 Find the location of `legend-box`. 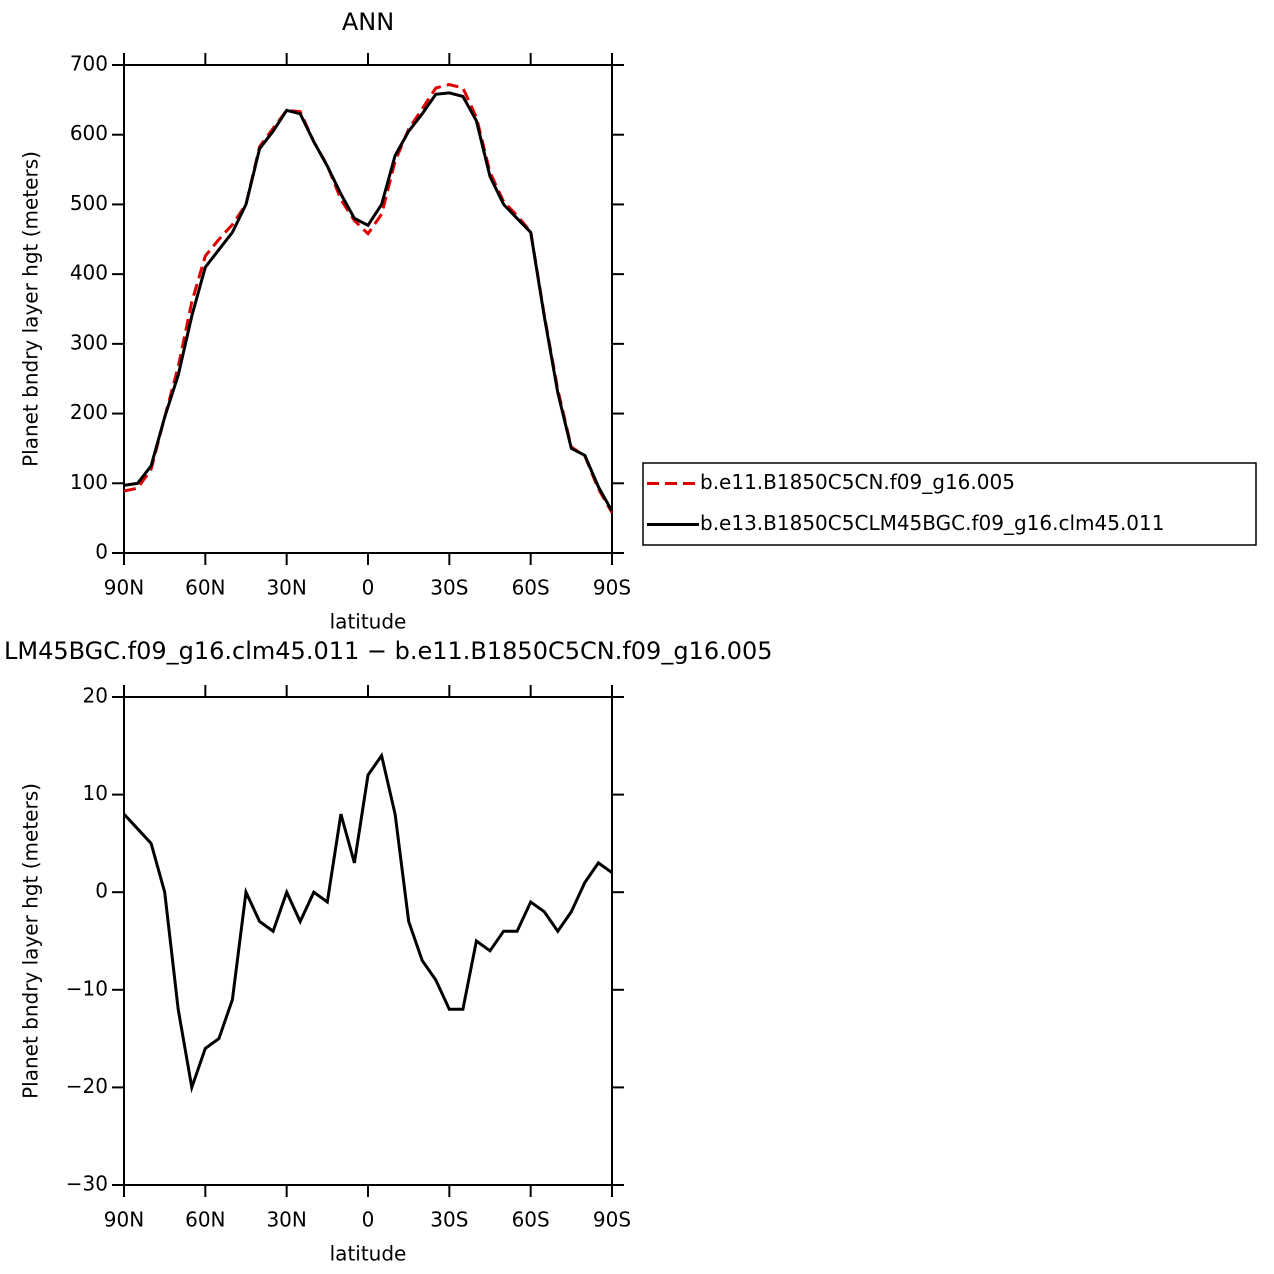

legend-box is located at coordinates (949, 504).